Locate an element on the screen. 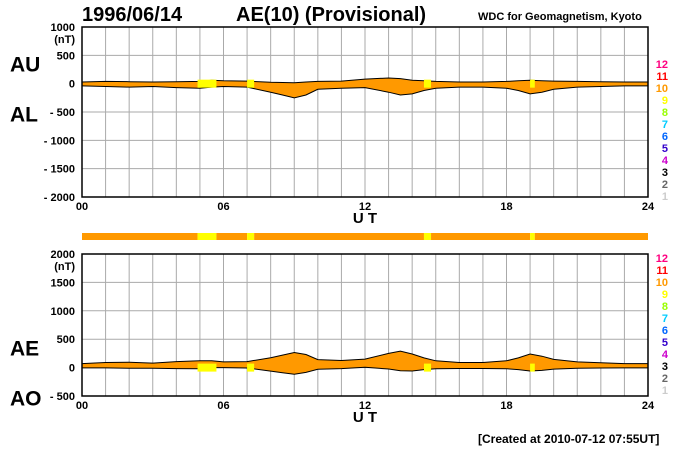 Image resolution: width=700 pixels, height=450 pixels. series-label-au: AU is located at coordinates (25, 65).